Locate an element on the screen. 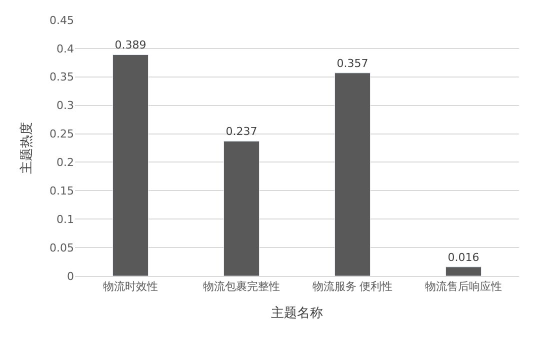 Image resolution: width=539 pixels, height=346 pixels. y-tick-label: 0.05 is located at coordinates (62, 247).